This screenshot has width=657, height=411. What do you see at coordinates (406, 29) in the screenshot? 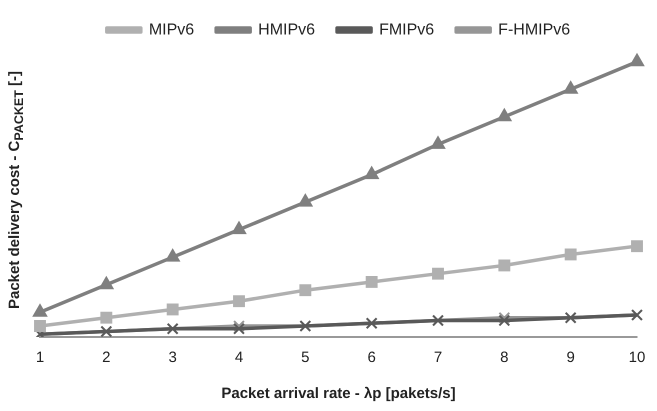
I see `legend-label: FMIPv6` at bounding box center [406, 29].